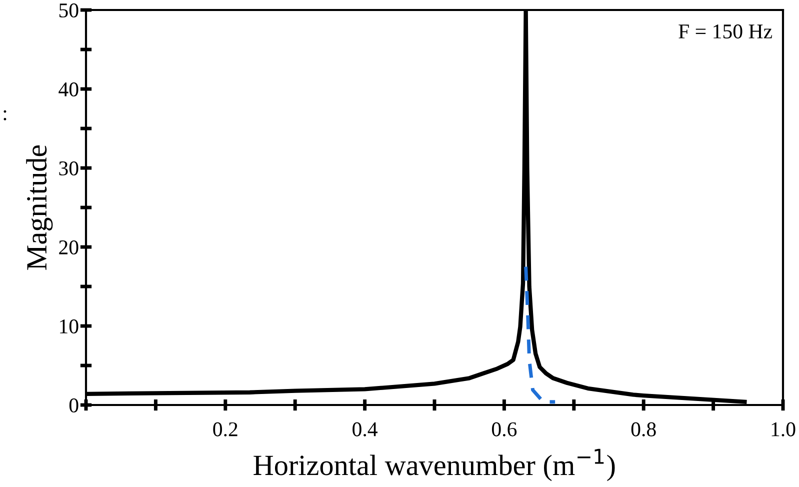 This screenshot has width=799, height=487. Describe the element at coordinates (39, 207) in the screenshot. I see `y-axis-title: Magnitude` at that location.